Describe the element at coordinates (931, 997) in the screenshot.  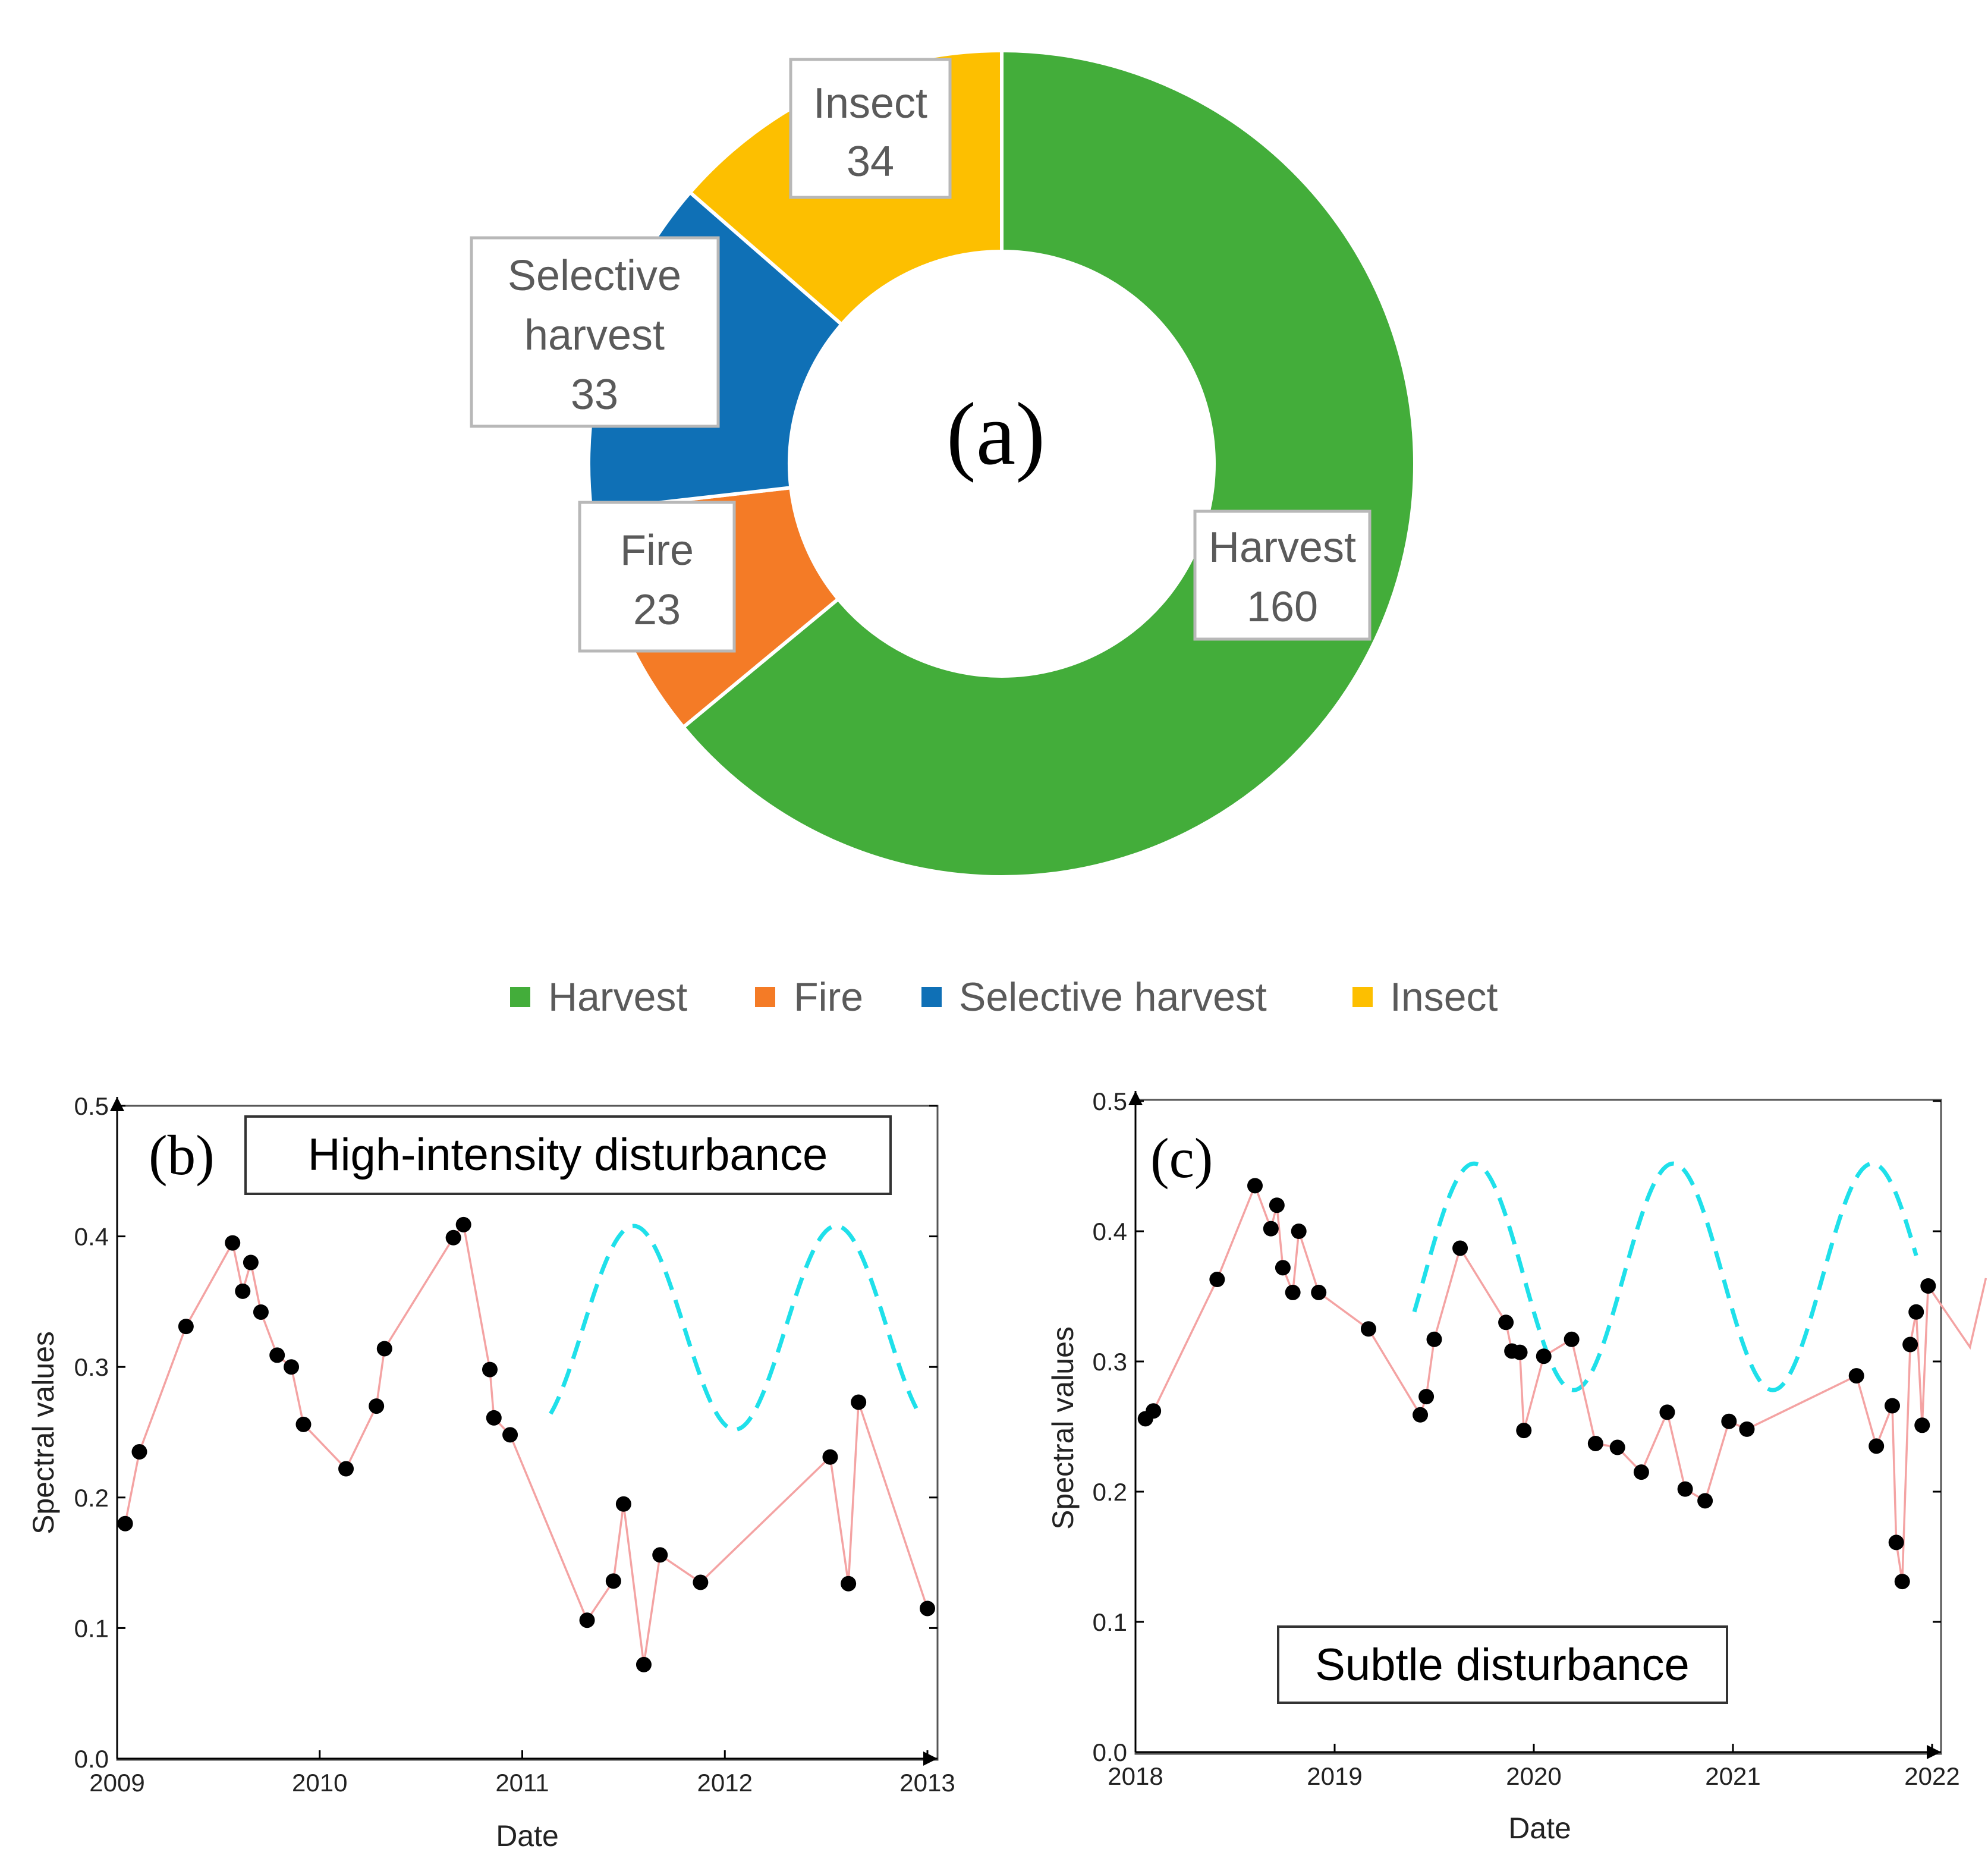
I see `legend-swatch-selective-harvest` at that location.